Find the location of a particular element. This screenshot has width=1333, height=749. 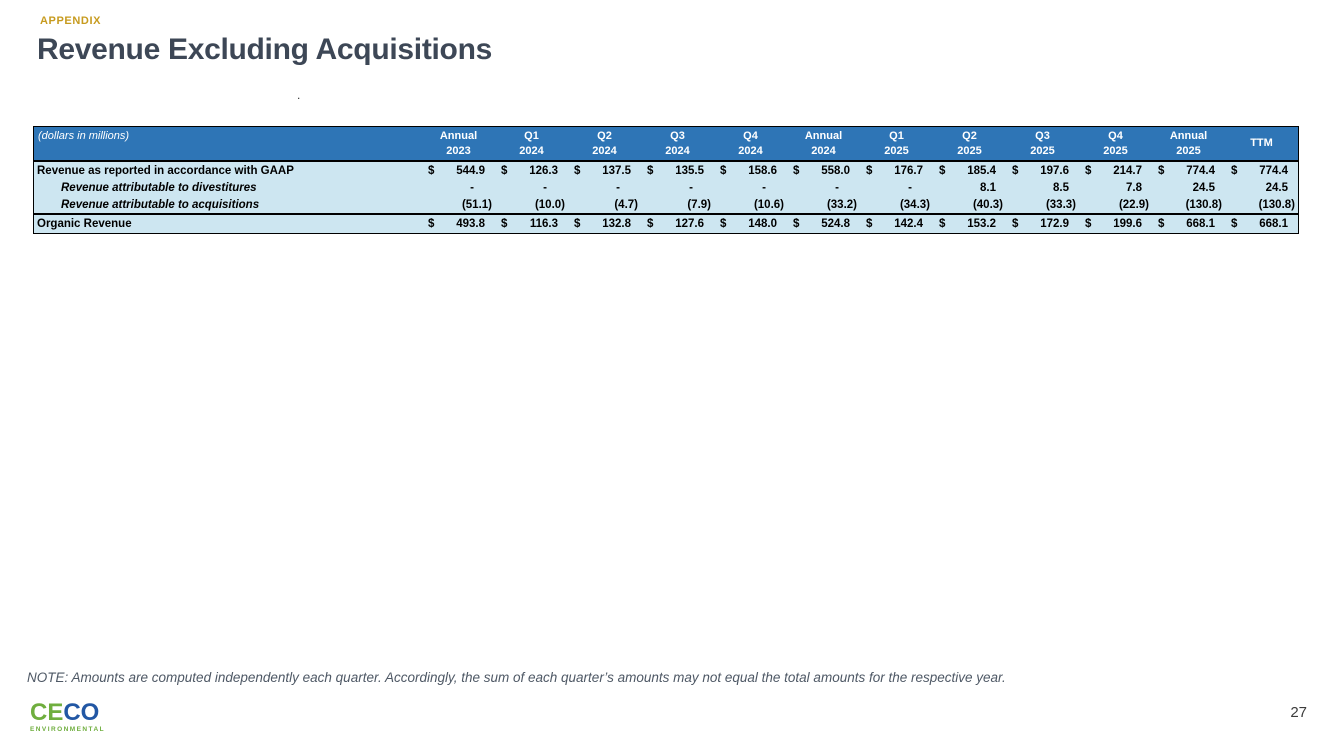

cell-value: 185.4 is located at coordinates (981, 170).